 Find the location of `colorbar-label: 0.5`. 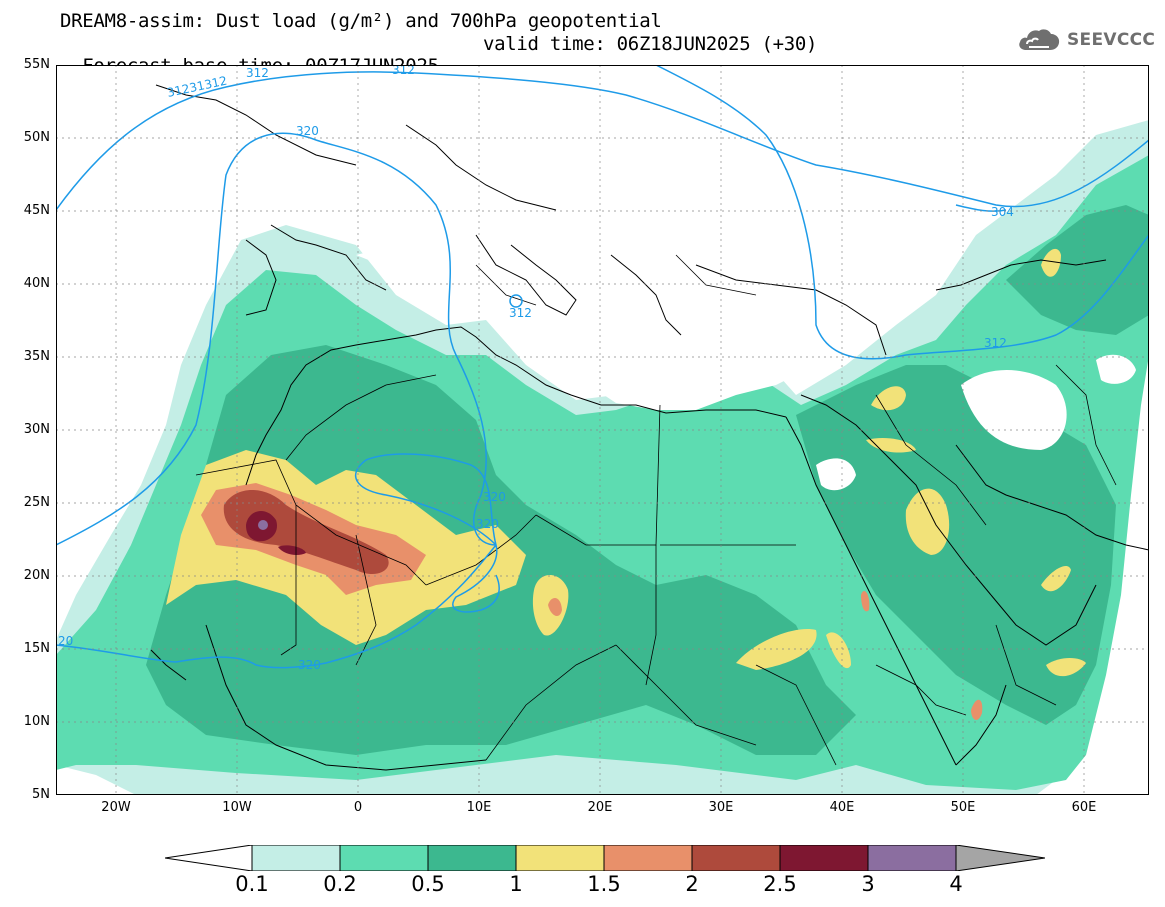

colorbar-label: 0.5 is located at coordinates (428, 884).